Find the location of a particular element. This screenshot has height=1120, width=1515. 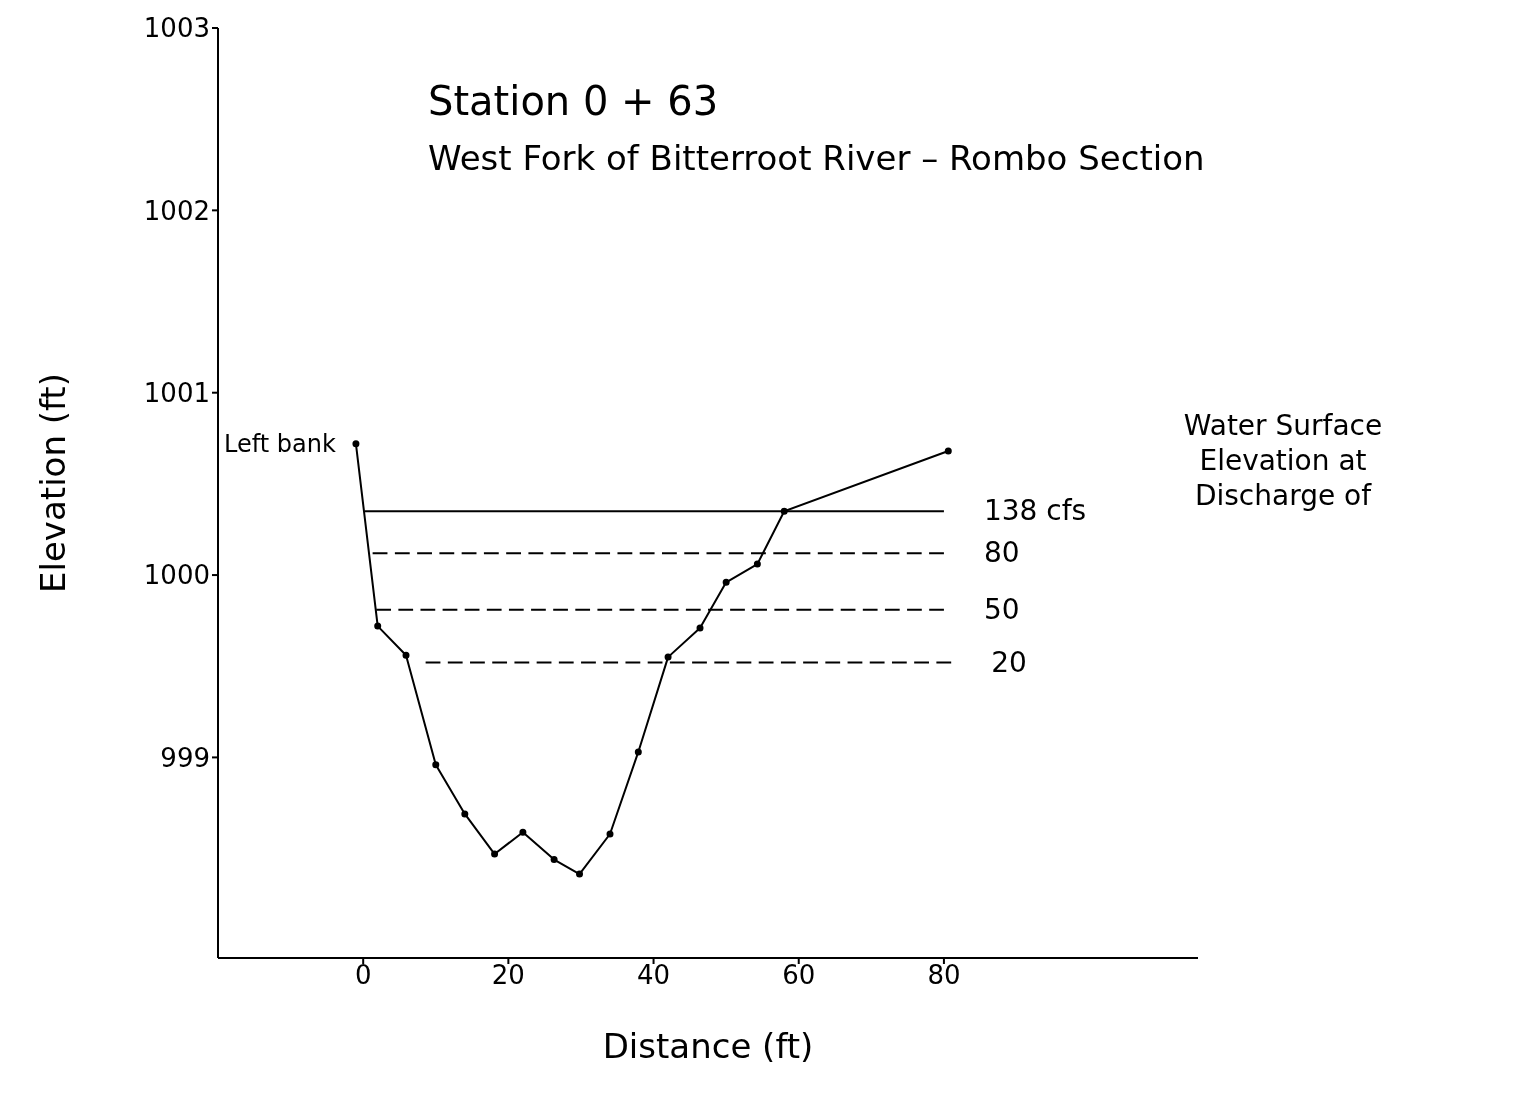

series-label: 80 is located at coordinates (1001, 553).